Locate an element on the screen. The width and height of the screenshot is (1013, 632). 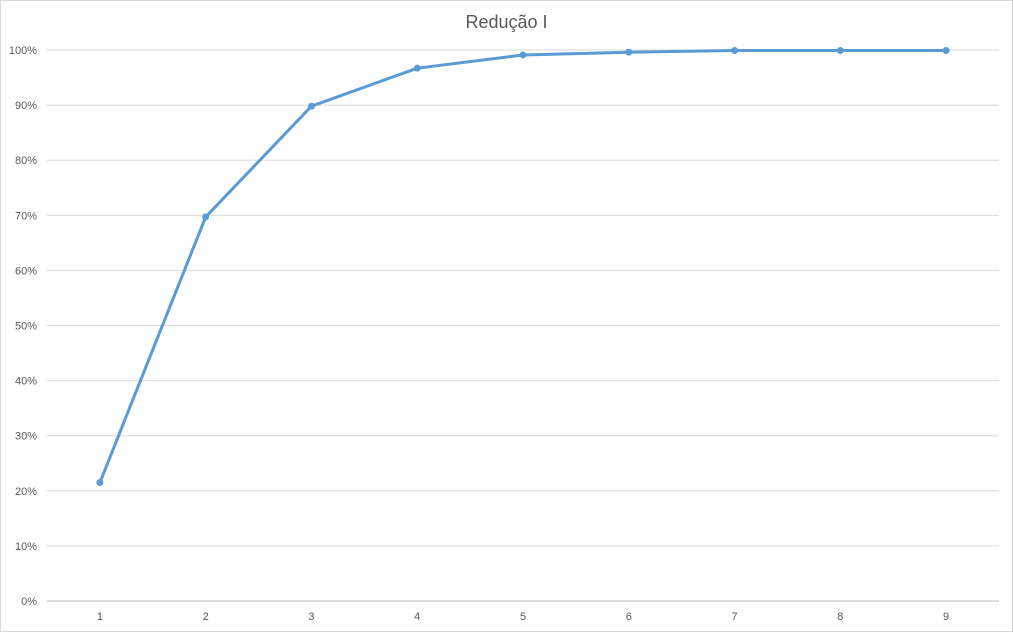
y-tick-label: 0% is located at coordinates (29, 602).